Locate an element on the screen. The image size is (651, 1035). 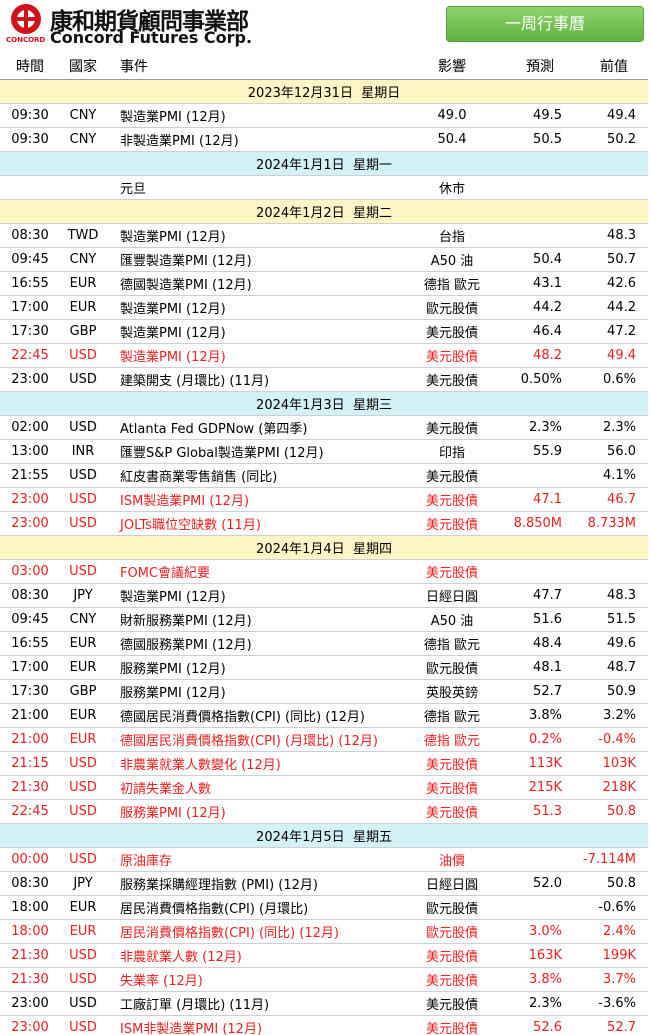
country: EUR is located at coordinates (83, 283).